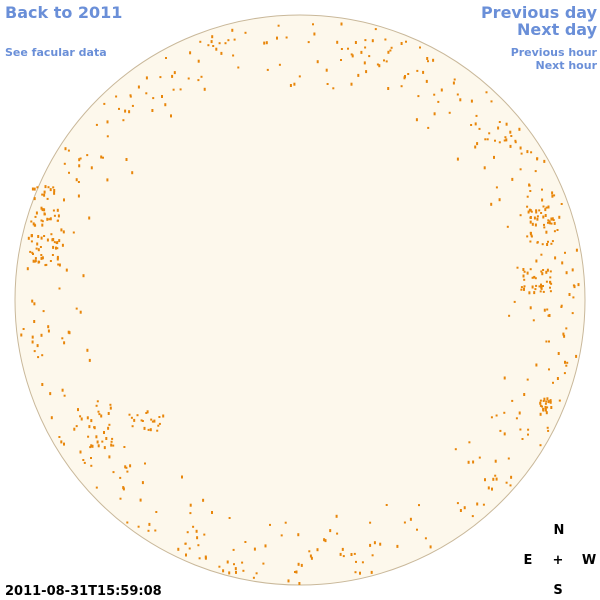  I want to click on next-day-link: Next day, so click(557, 29).